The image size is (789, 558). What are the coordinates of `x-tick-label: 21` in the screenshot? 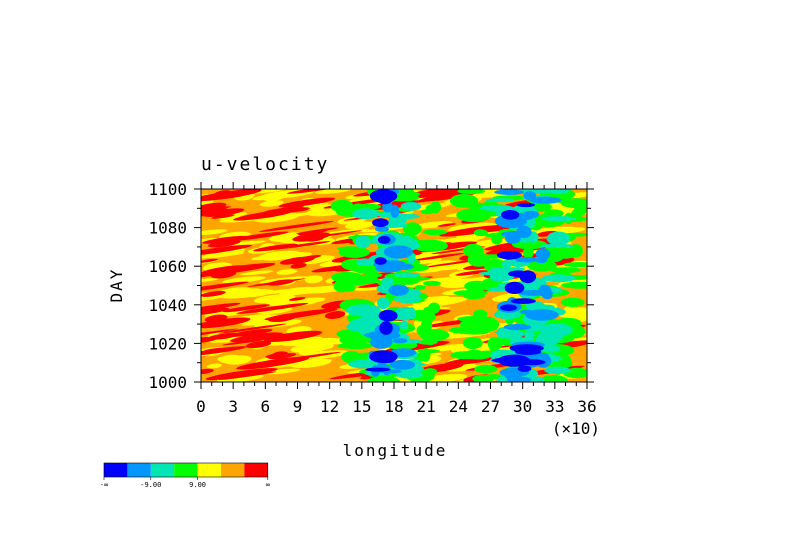 It's located at (426, 406).